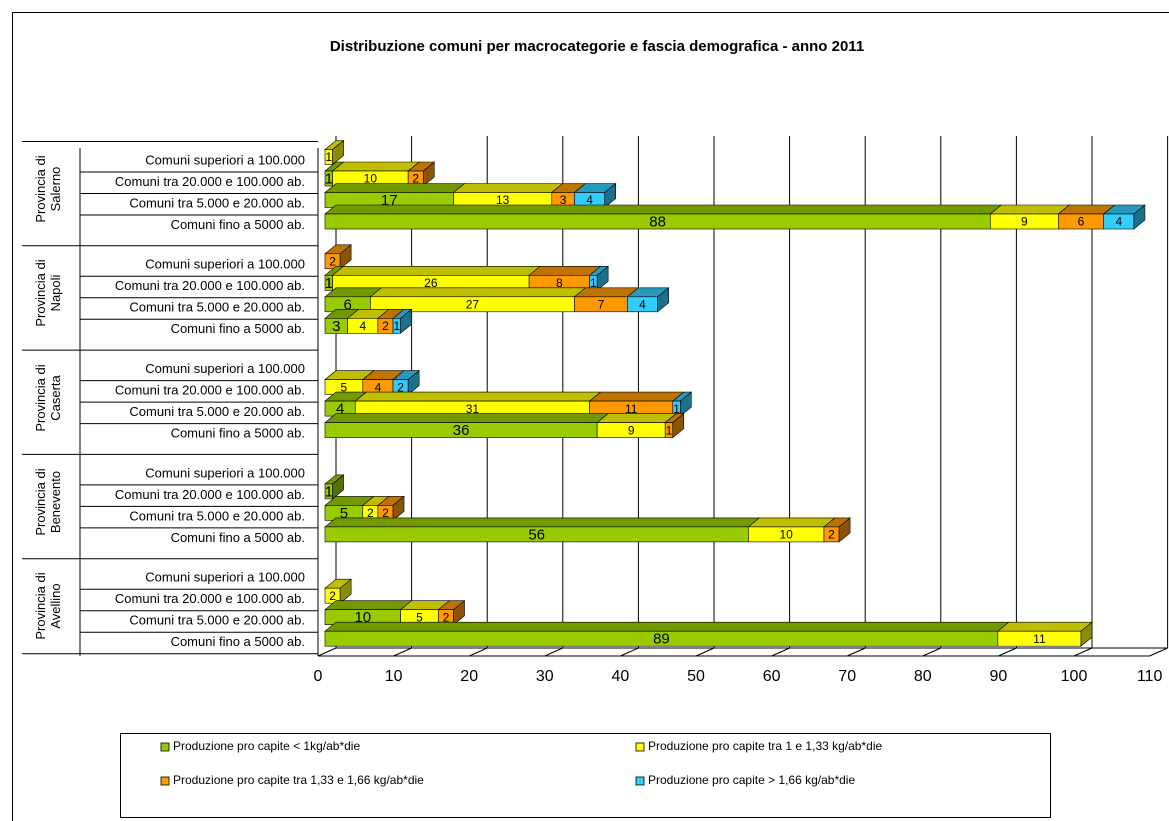  Describe the element at coordinates (631, 430) in the screenshot. I see `data-label: 9` at that location.